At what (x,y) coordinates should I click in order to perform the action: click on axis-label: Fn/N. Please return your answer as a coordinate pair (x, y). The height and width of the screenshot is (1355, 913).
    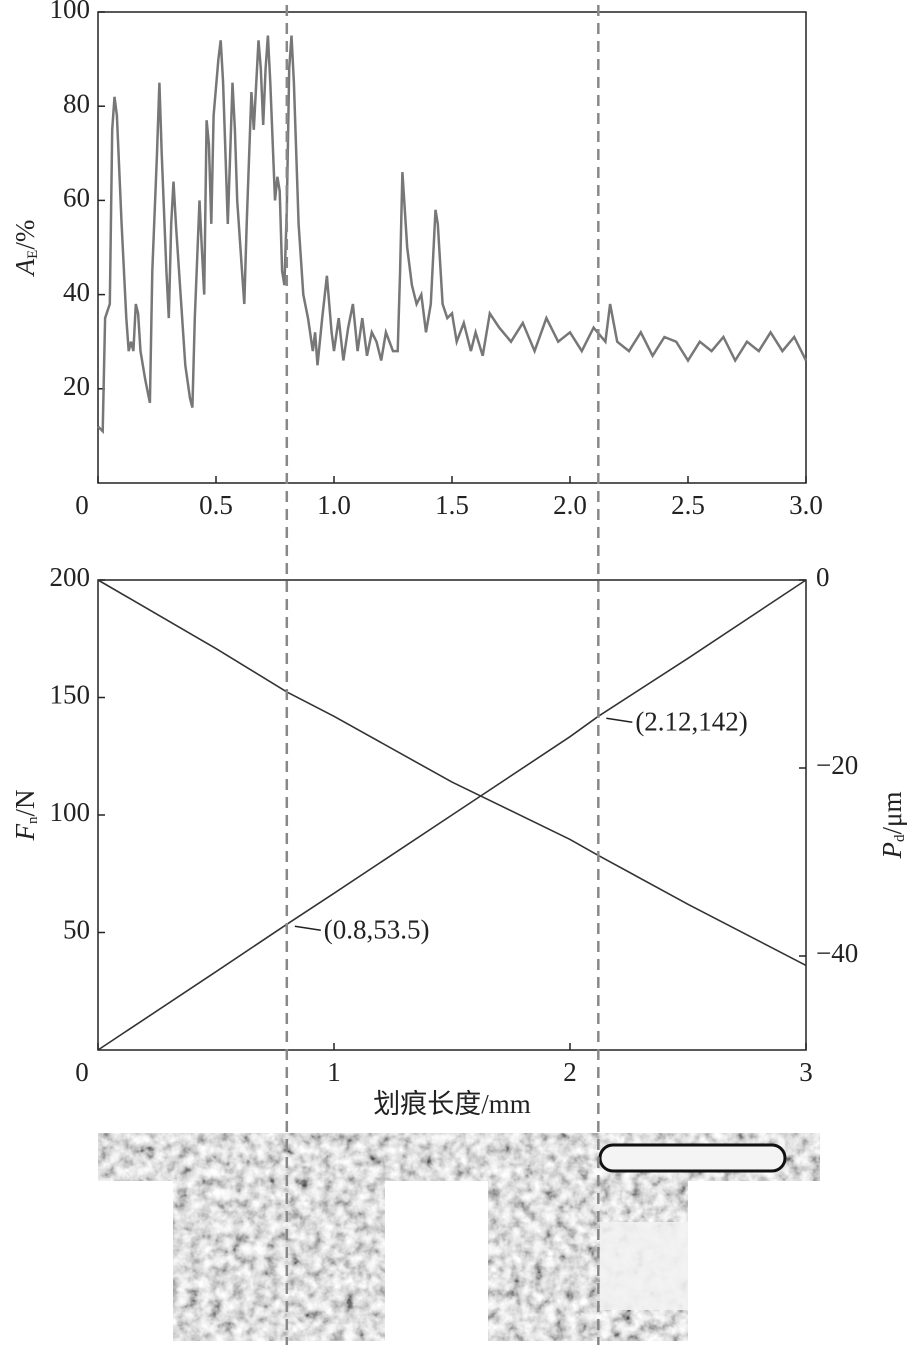
    Looking at the image, I should click on (25, 816).